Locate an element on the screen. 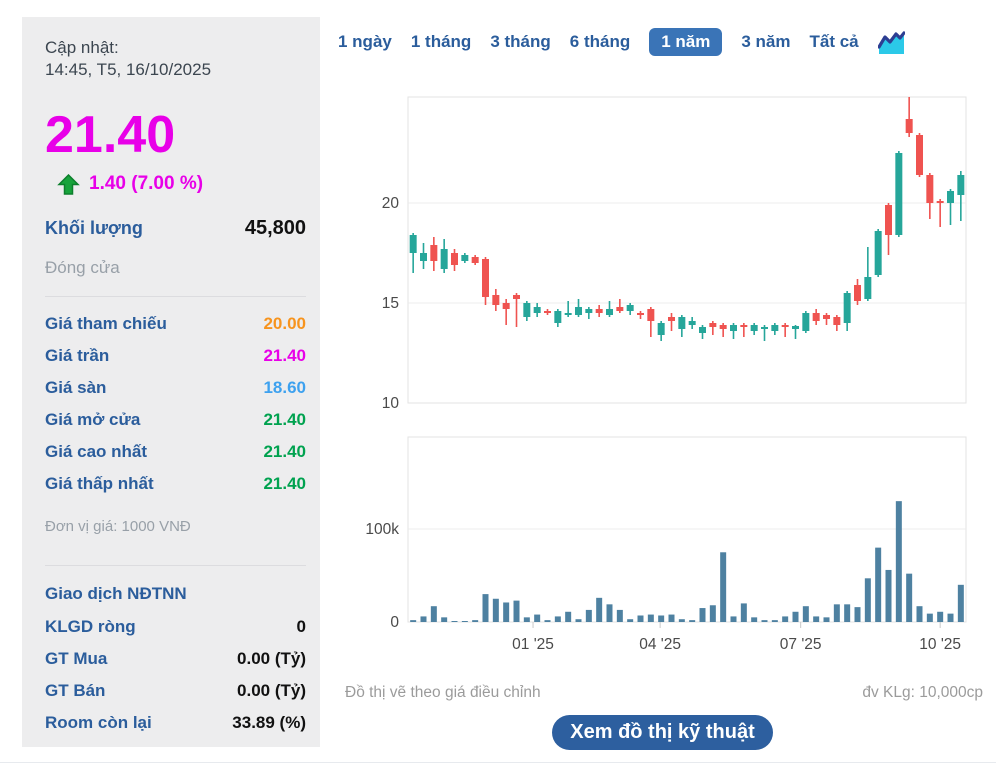 The height and width of the screenshot is (769, 996). updated-label: Cập nhật: is located at coordinates (82, 47).